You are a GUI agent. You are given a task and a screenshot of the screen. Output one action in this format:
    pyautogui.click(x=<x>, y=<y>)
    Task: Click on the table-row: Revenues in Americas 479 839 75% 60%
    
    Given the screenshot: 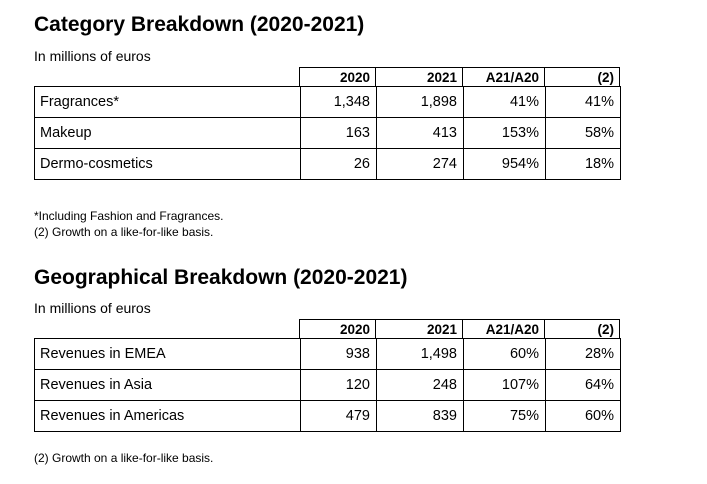 What is the action you would take?
    pyautogui.click(x=327, y=416)
    